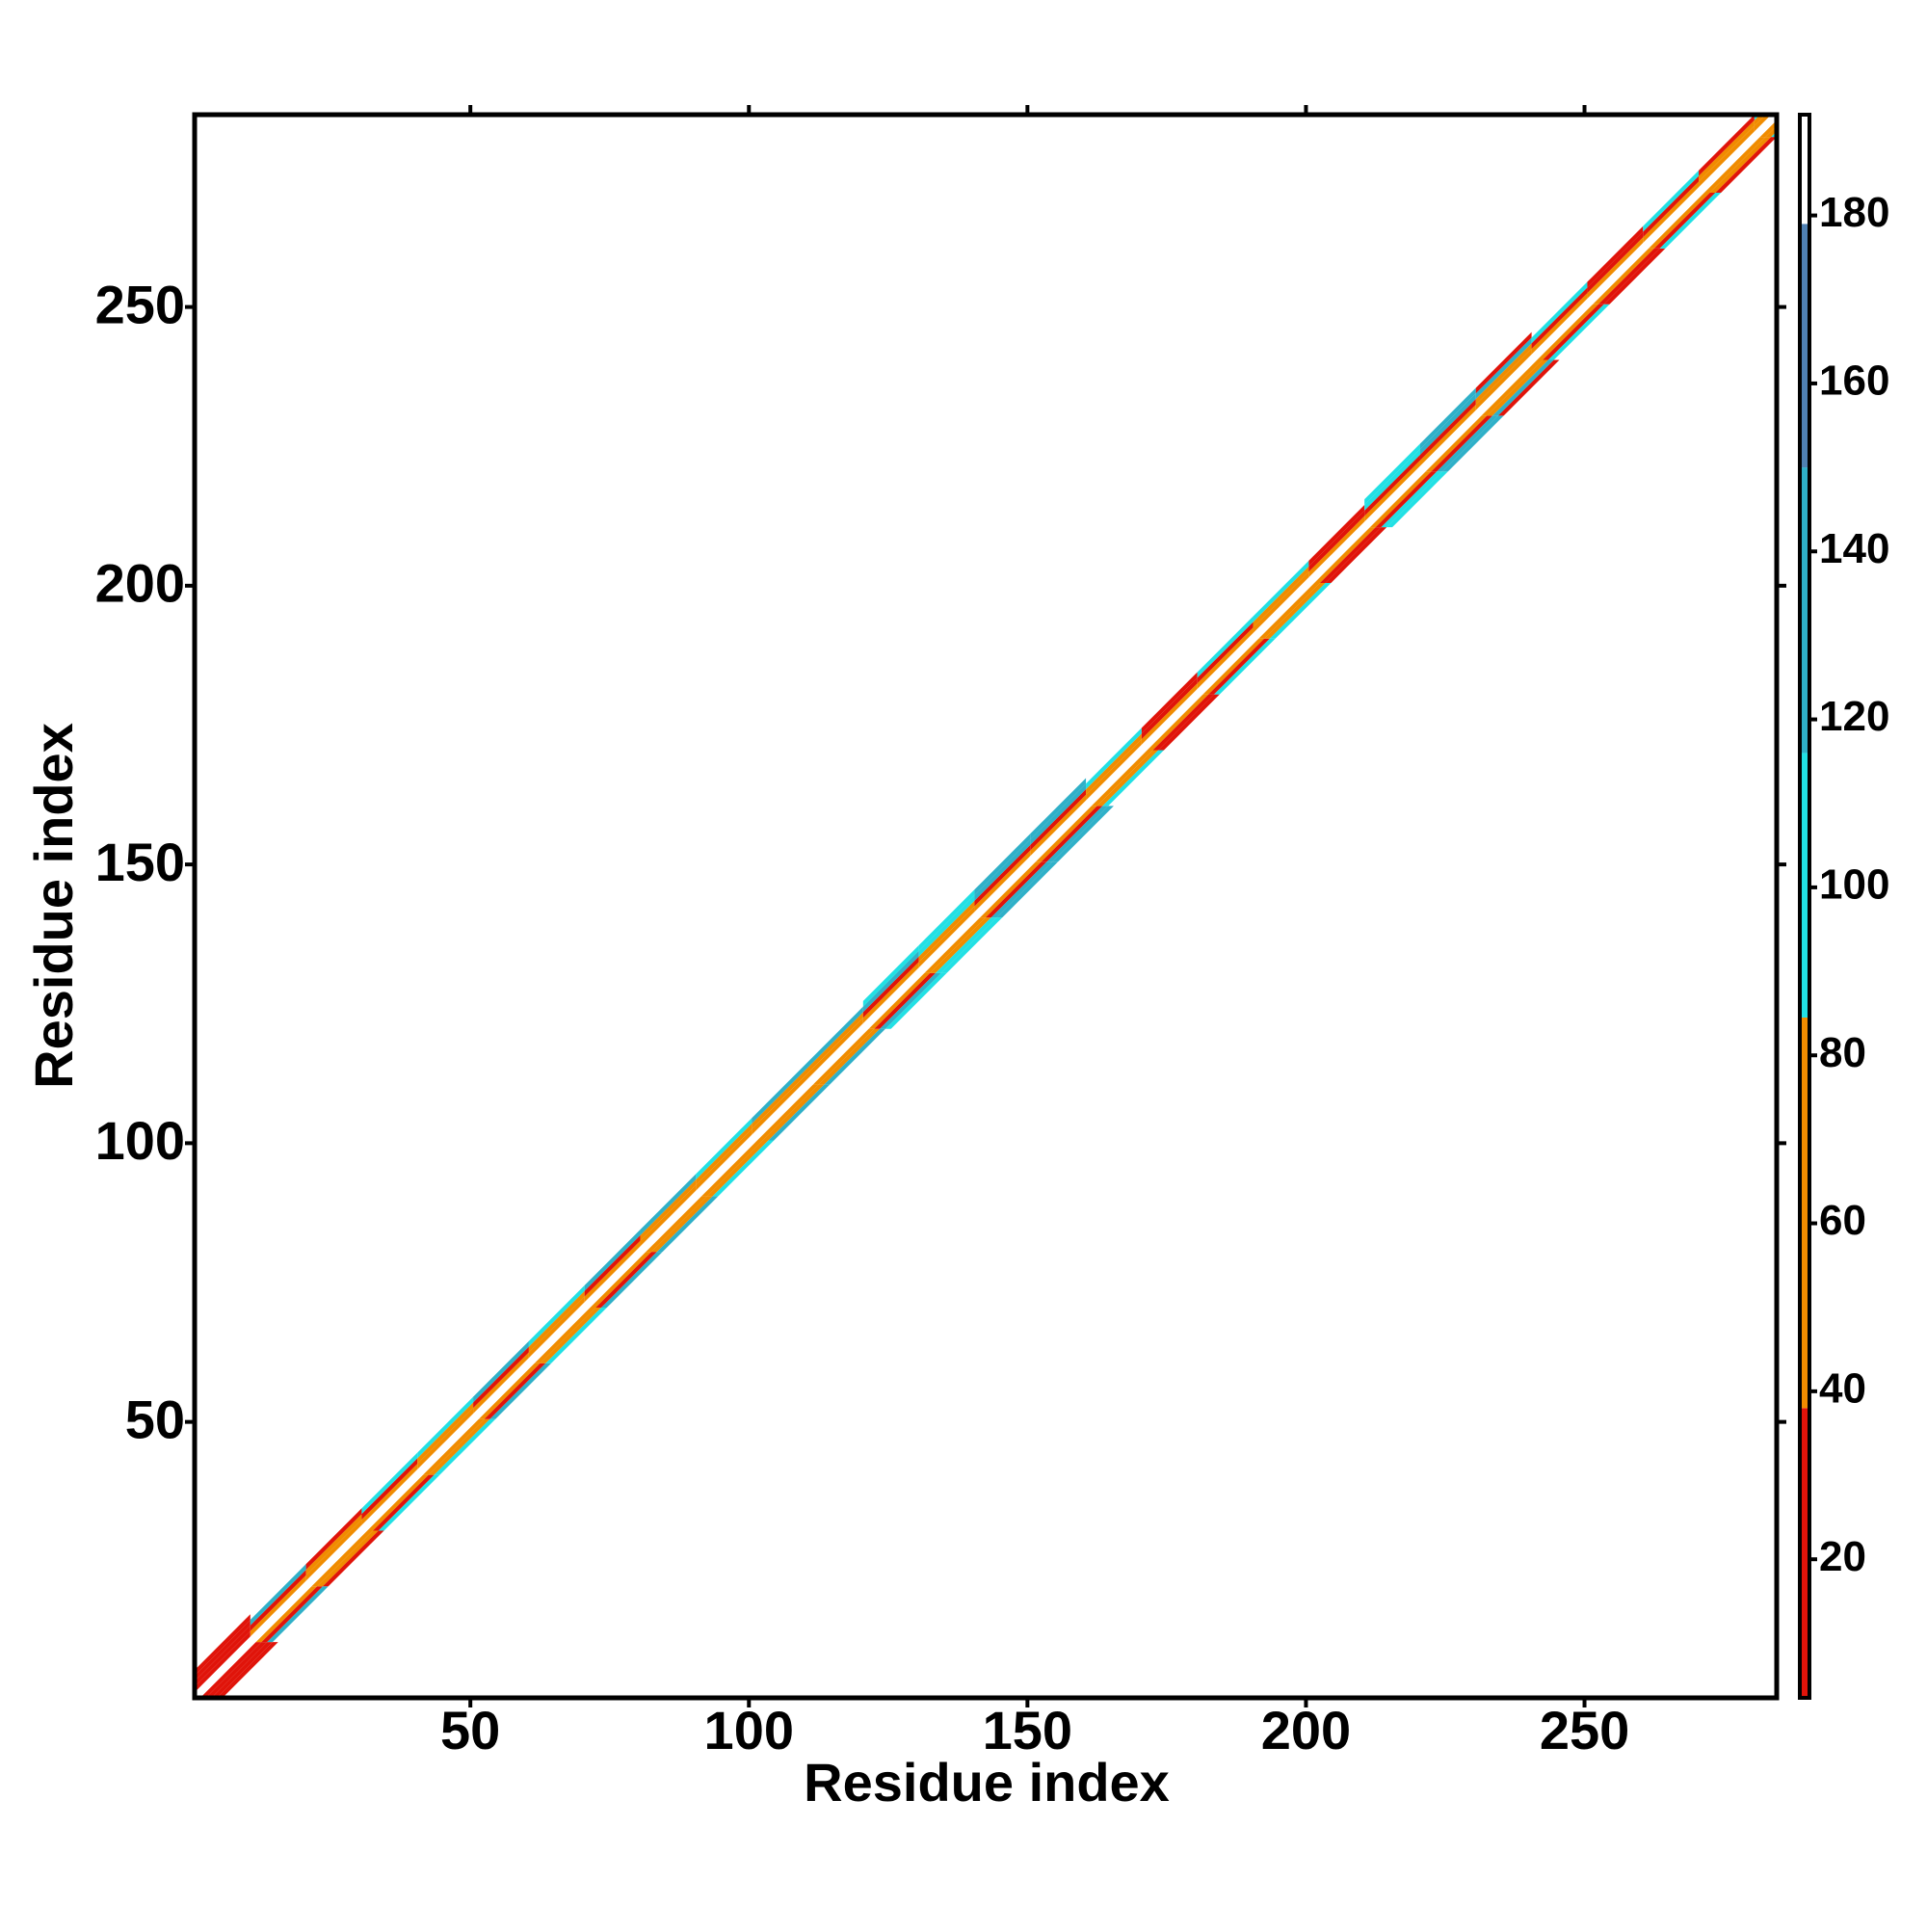 Image resolution: width=1927 pixels, height=1932 pixels. I want to click on colorbar-tick-label: 20, so click(1842, 1556).